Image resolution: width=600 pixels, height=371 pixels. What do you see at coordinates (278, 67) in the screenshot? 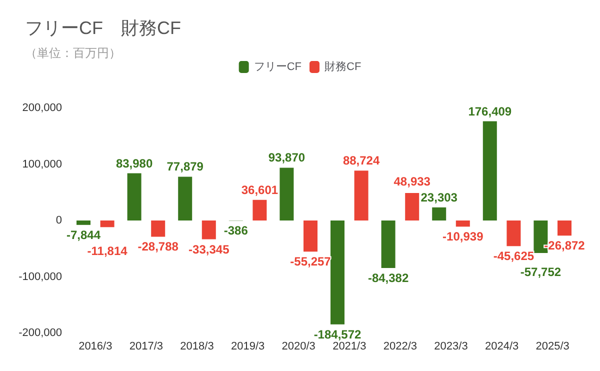
I see `legend-label: フリーCF` at bounding box center [278, 67].